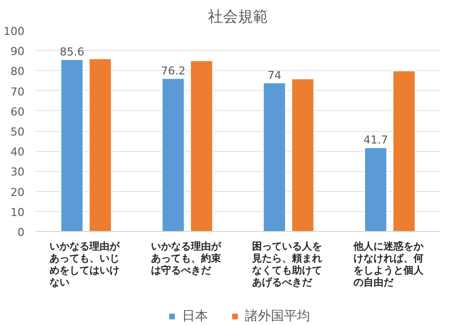  What do you see at coordinates (17, 152) in the screenshot?
I see `y-tick-label: 40` at bounding box center [17, 152].